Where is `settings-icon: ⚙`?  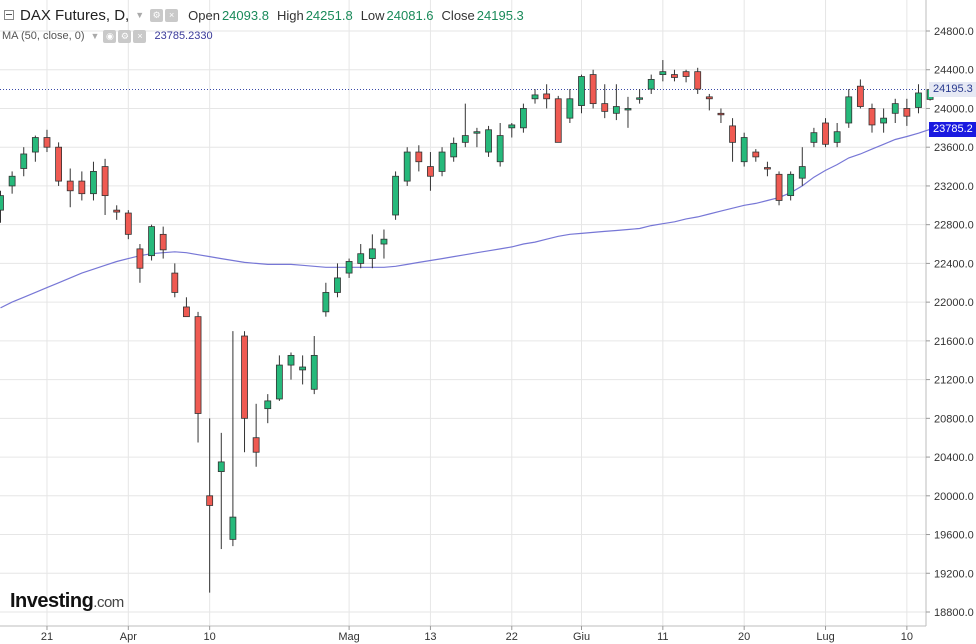
settings-icon: ⚙ is located at coordinates (157, 15).